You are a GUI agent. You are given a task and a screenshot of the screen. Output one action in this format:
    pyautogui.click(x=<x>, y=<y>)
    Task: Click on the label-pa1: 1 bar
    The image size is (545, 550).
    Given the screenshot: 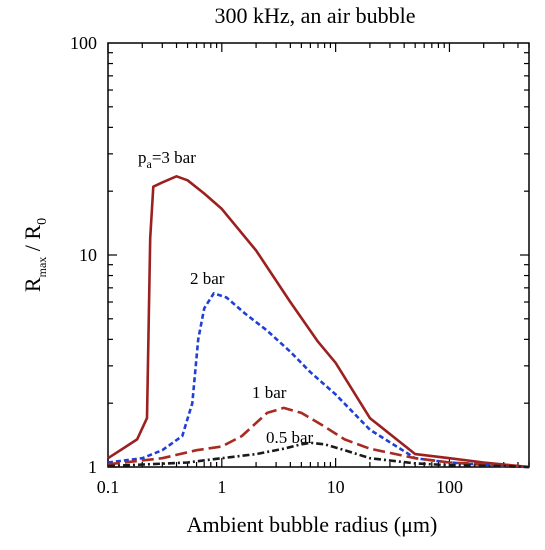 What is the action you would take?
    pyautogui.click(x=269, y=392)
    